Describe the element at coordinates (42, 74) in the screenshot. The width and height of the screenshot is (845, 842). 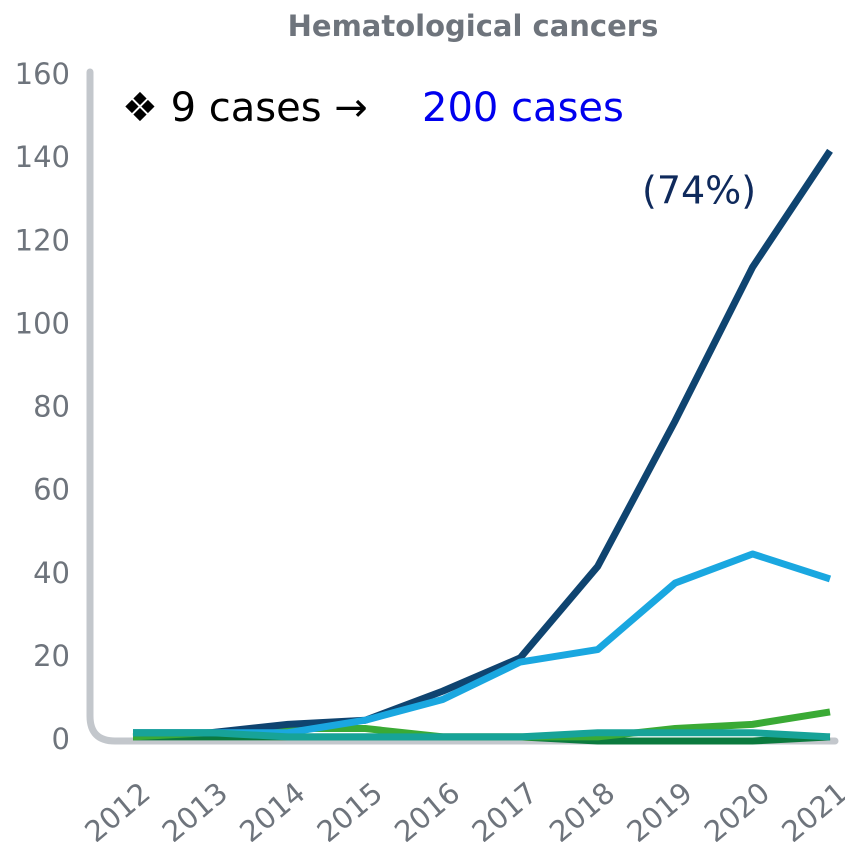
I see `y-tick-label: 160` at that location.